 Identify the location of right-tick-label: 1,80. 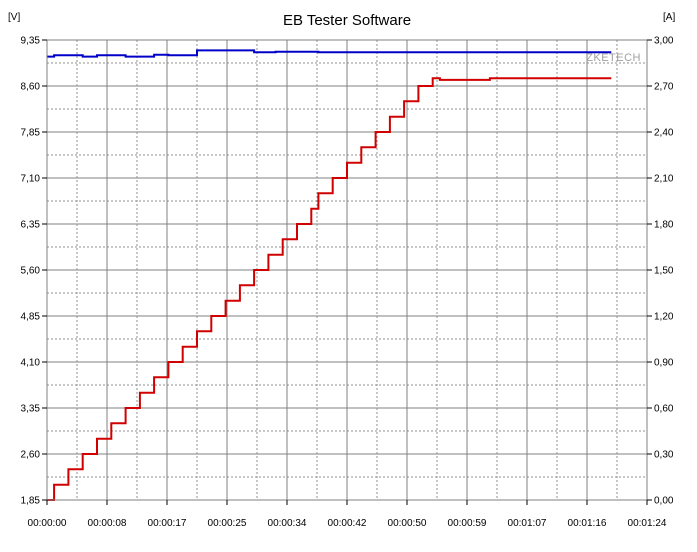
(664, 225).